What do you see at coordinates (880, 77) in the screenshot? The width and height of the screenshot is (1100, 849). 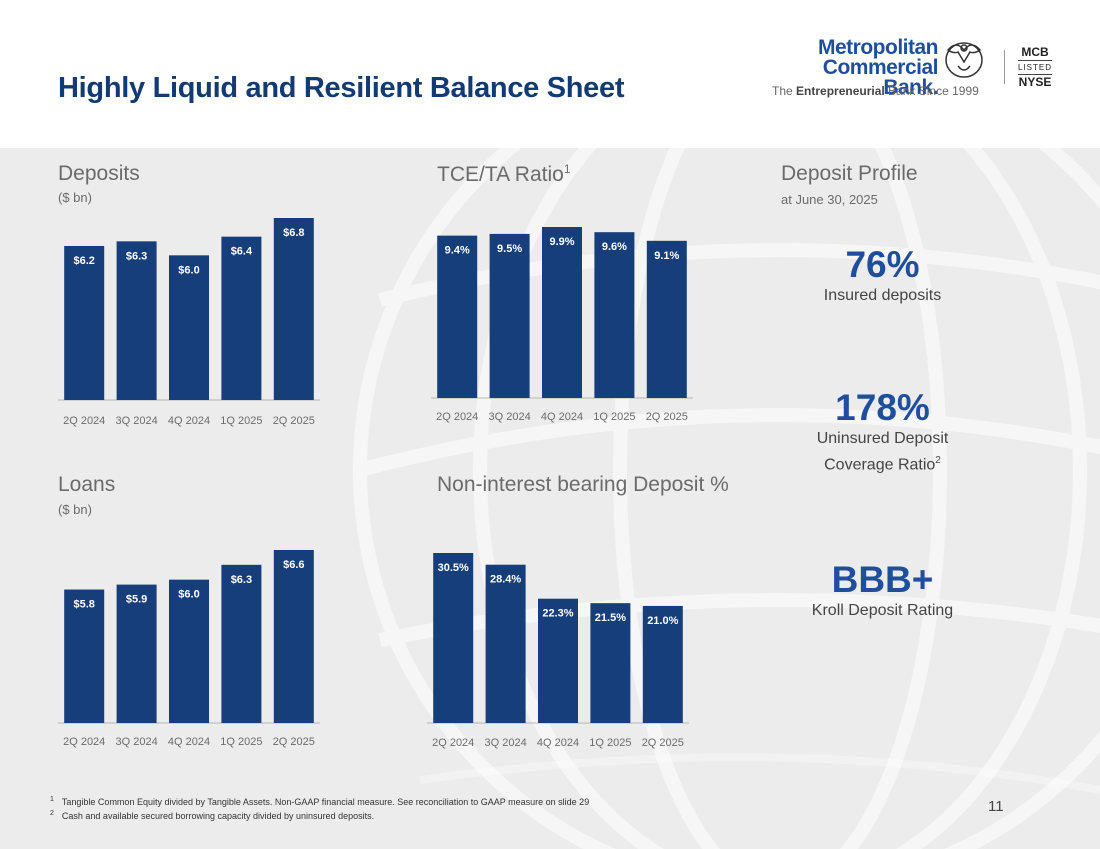 I see `logo-line-2: Commercial Bank.` at bounding box center [880, 77].